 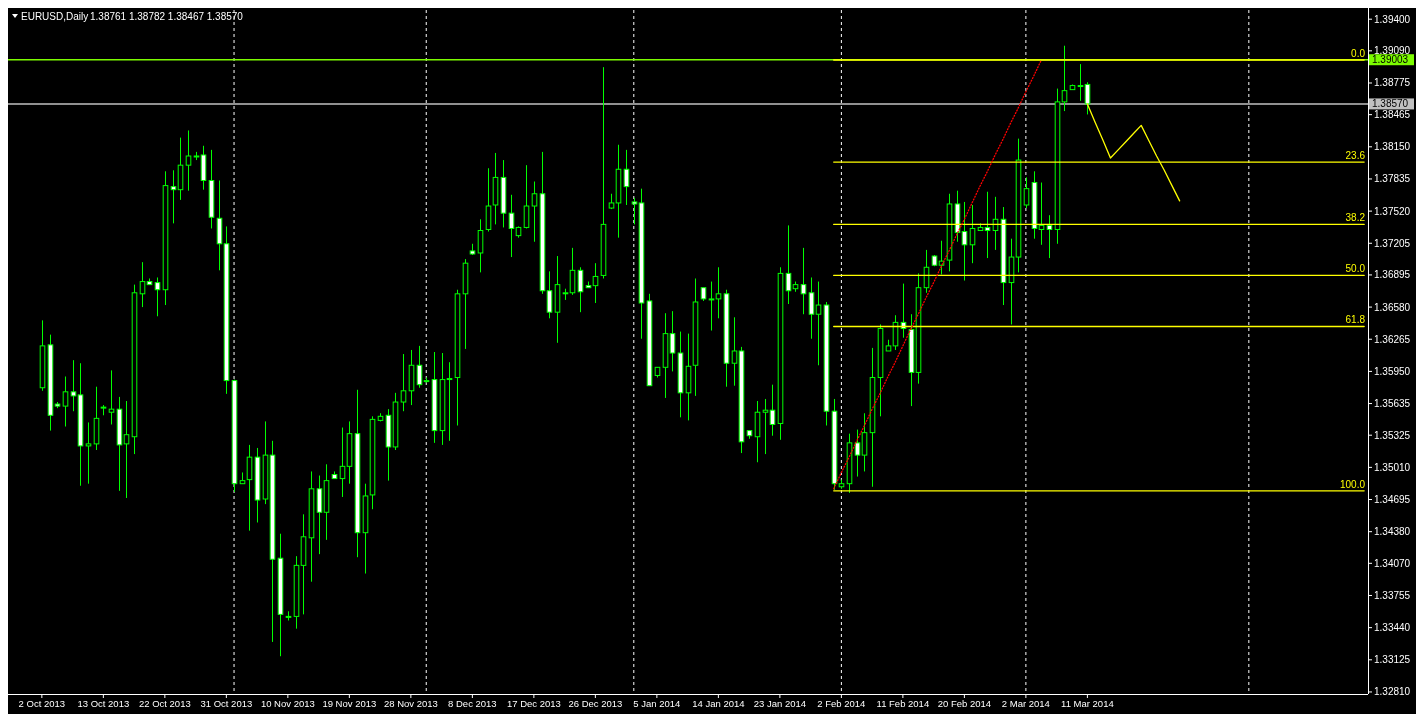 I want to click on x-tick-label: 8 Dec 2013, so click(x=472, y=703).